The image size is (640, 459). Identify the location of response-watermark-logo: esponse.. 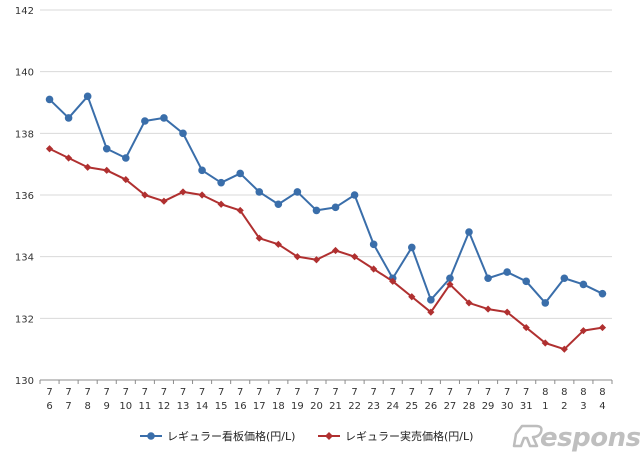
(576, 438).